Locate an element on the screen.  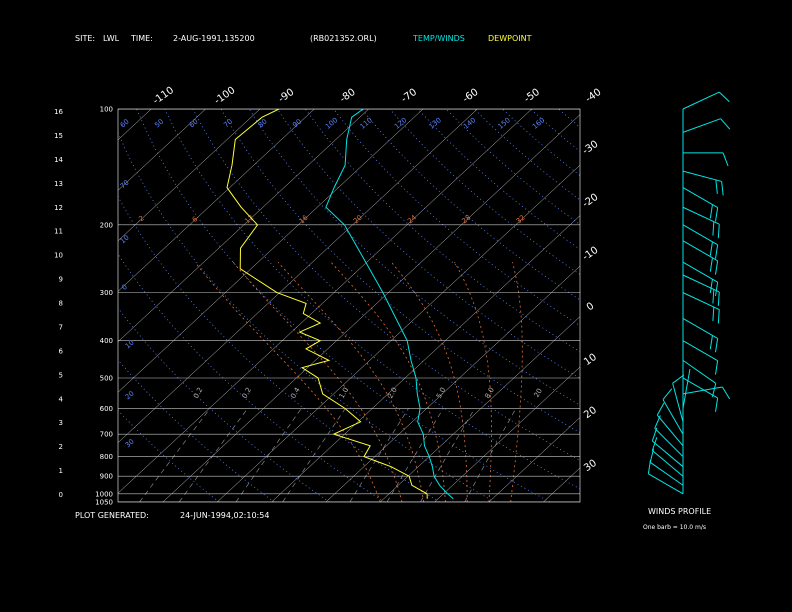
height-tick-label: 8 is located at coordinates (61, 304).